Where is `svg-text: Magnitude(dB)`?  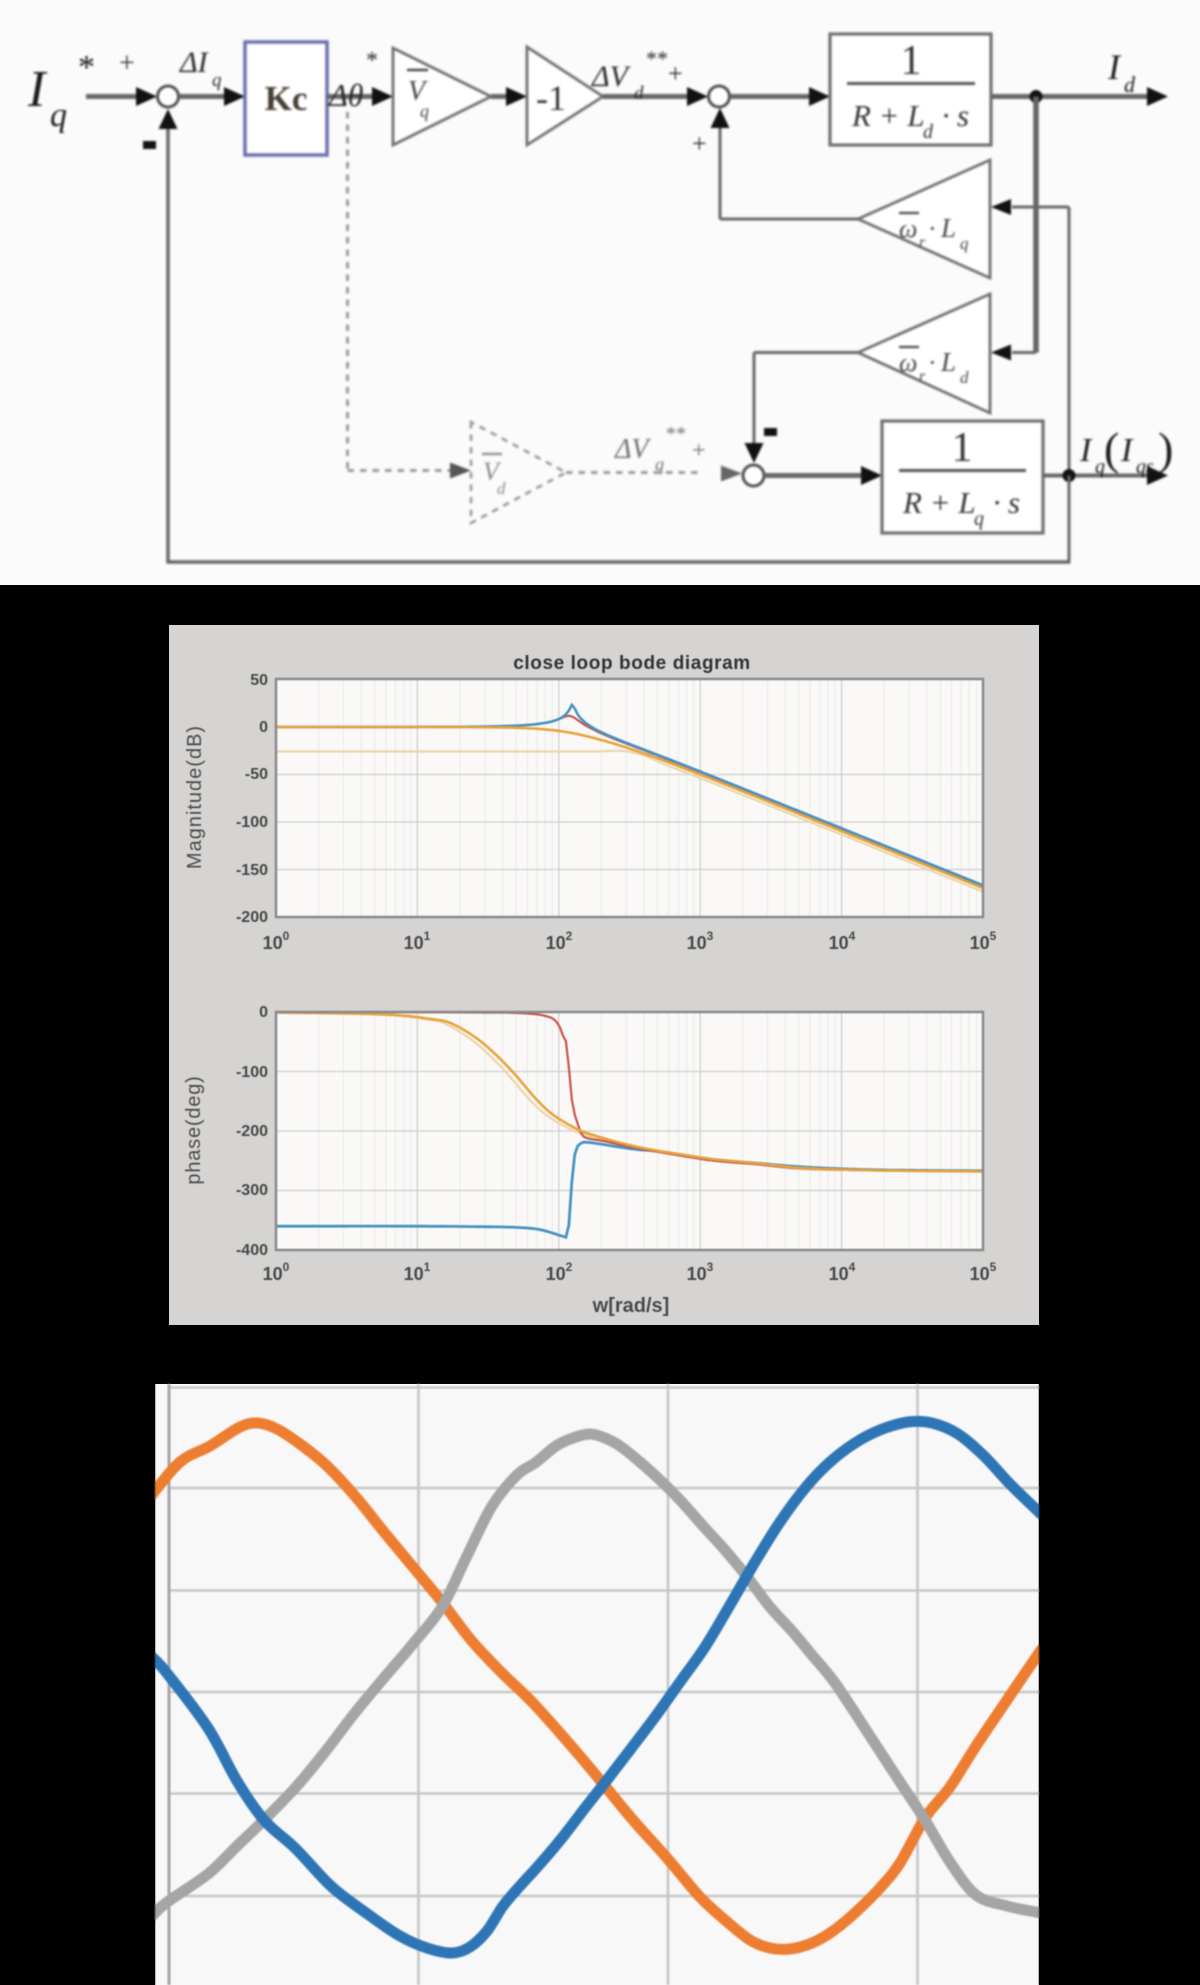
svg-text: Magnitude(dB) is located at coordinates (195, 797).